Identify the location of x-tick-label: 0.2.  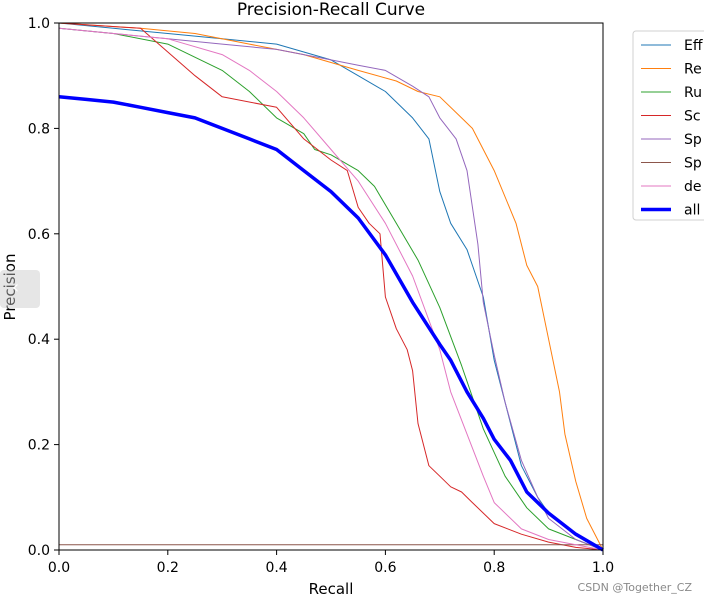
(168, 568).